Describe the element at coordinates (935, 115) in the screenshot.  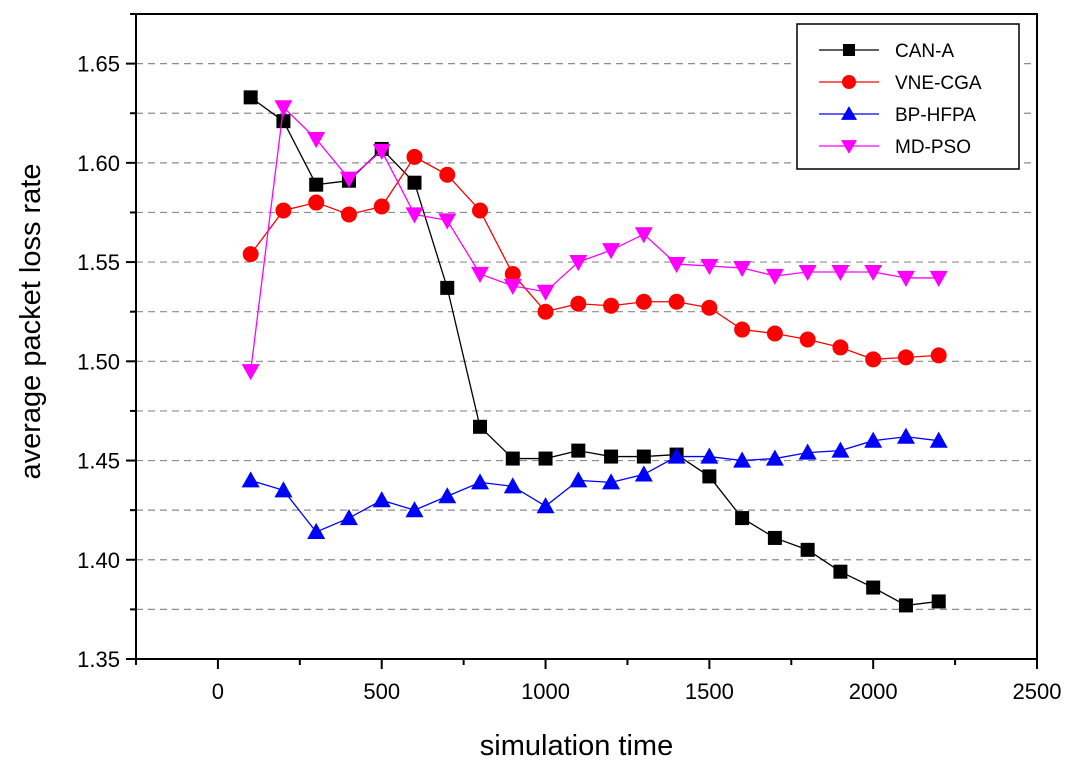
I see `legend-label: BP-HFPA` at that location.